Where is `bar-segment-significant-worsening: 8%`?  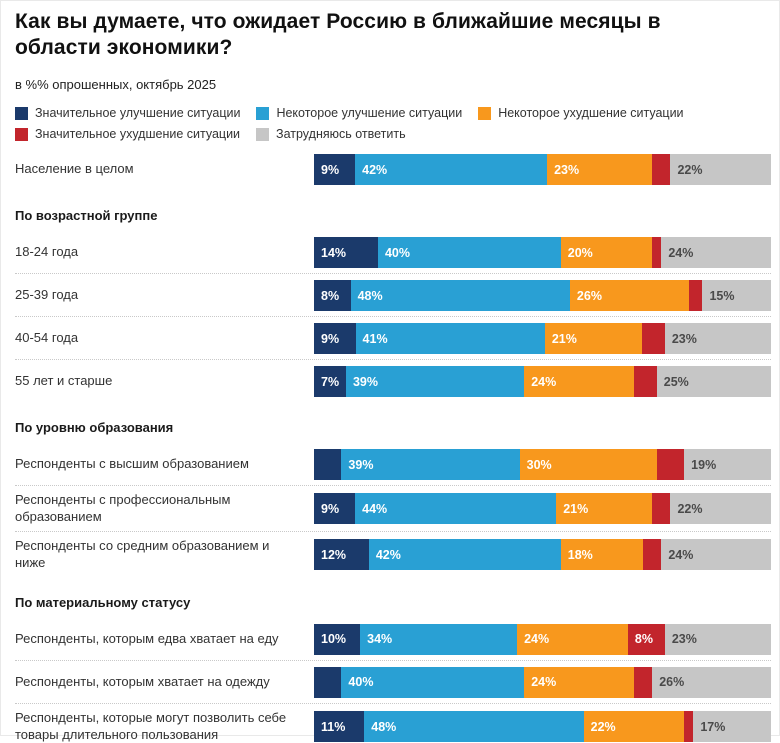 bar-segment-significant-worsening: 8% is located at coordinates (646, 639).